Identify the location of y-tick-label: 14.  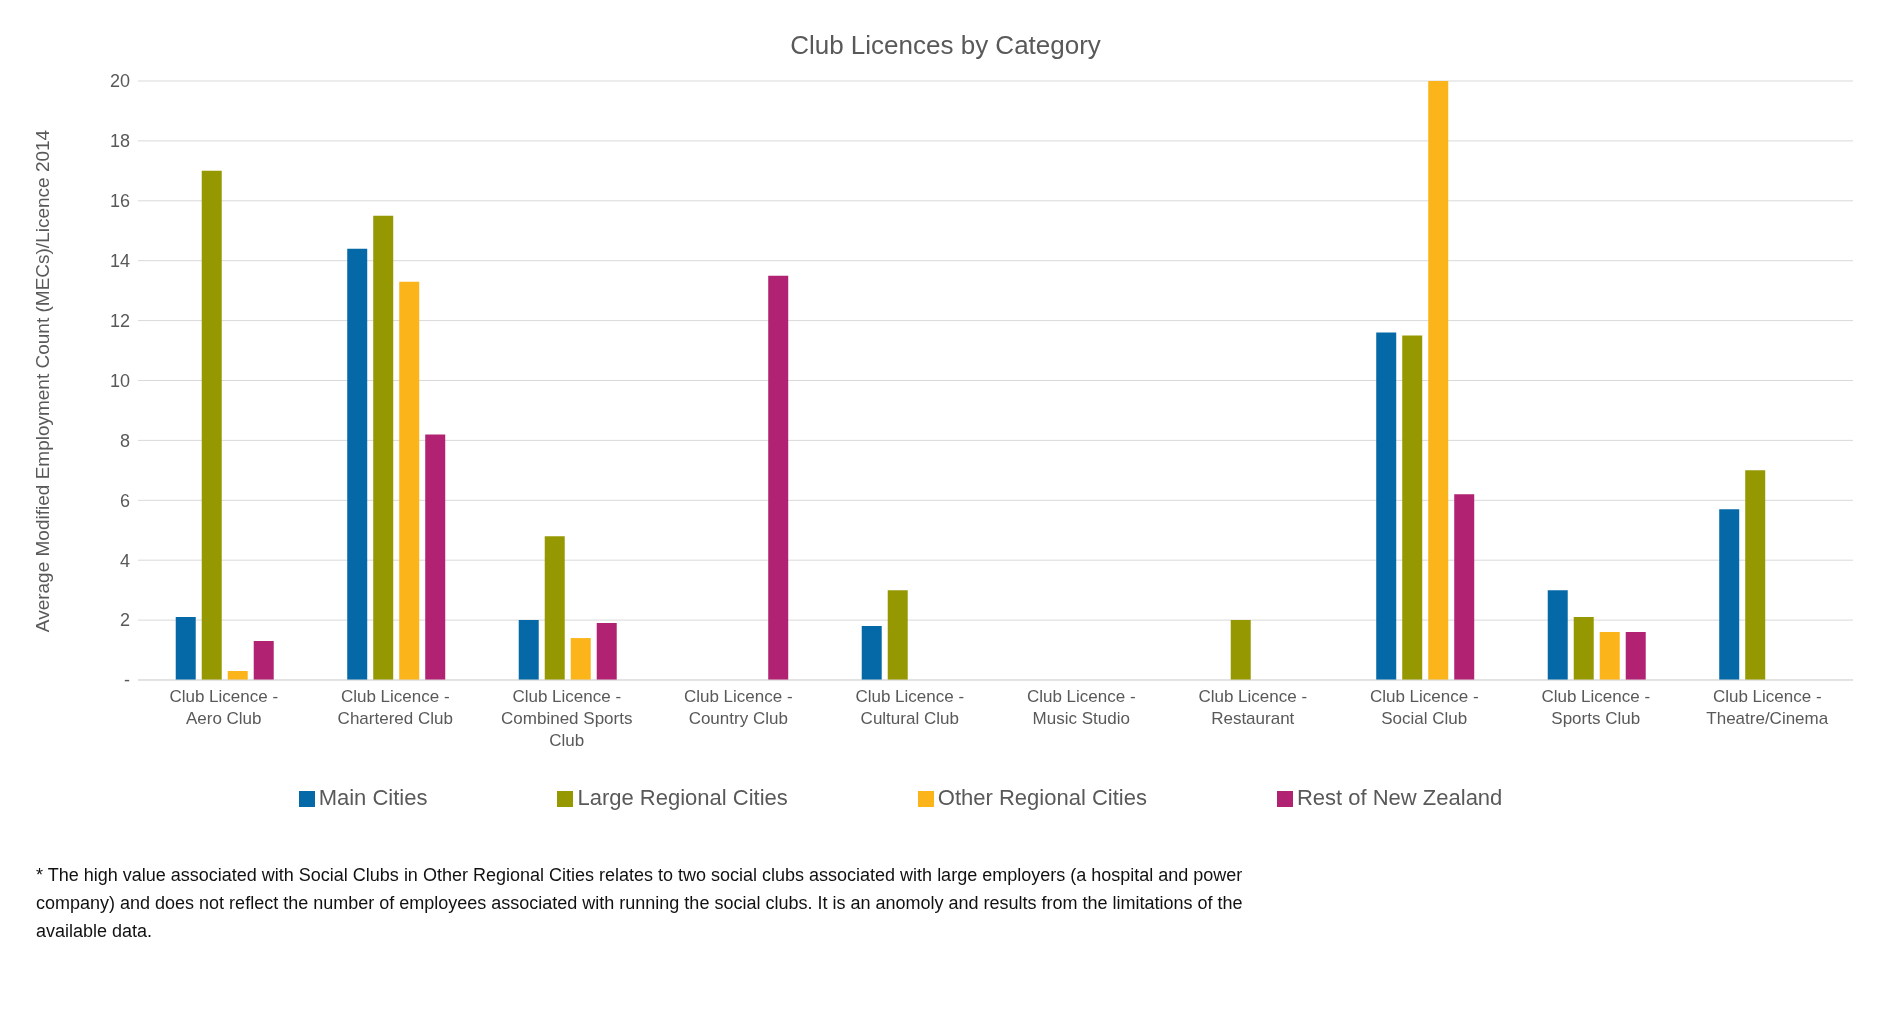
(119, 261).